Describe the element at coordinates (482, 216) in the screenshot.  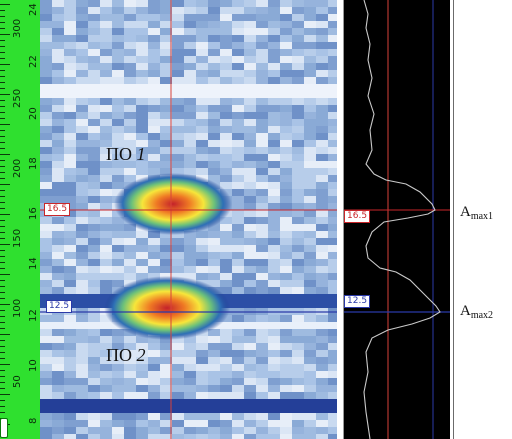
I see `amax1-sub: max1` at that location.